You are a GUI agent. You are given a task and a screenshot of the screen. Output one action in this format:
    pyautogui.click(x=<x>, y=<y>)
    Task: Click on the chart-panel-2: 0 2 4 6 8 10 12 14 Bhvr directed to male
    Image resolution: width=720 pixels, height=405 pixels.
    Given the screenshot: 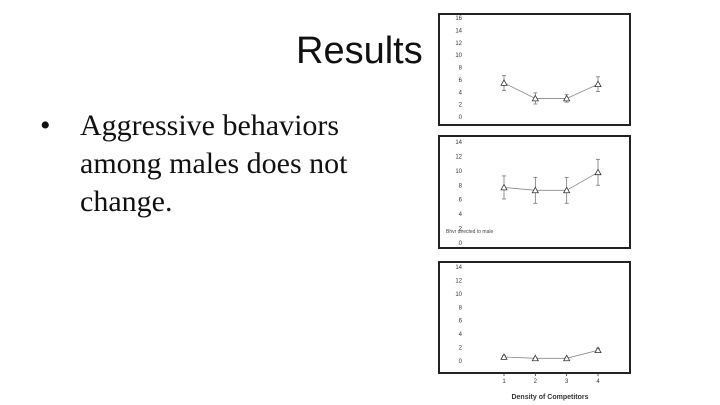 What is the action you would take?
    pyautogui.click(x=534, y=192)
    